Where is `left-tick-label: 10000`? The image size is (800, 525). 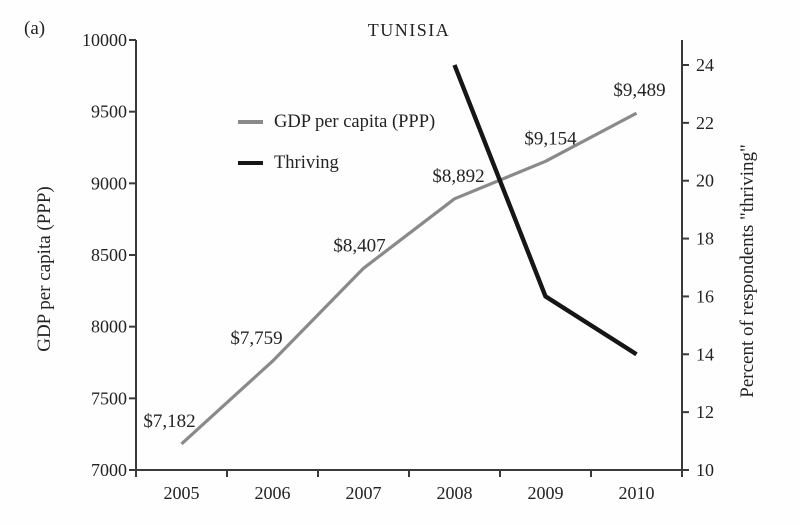 left-tick-label: 10000 is located at coordinates (104, 40).